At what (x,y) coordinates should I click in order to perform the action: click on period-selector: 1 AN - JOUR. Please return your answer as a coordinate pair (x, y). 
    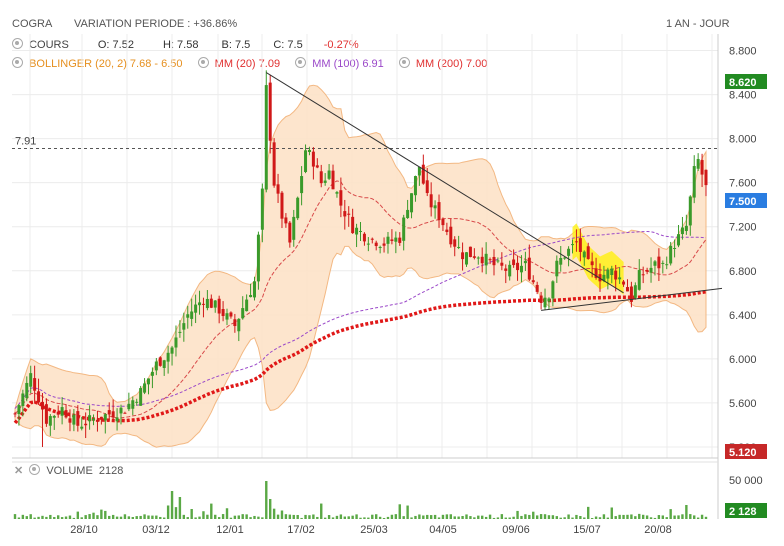
    Looking at the image, I should click on (698, 24).